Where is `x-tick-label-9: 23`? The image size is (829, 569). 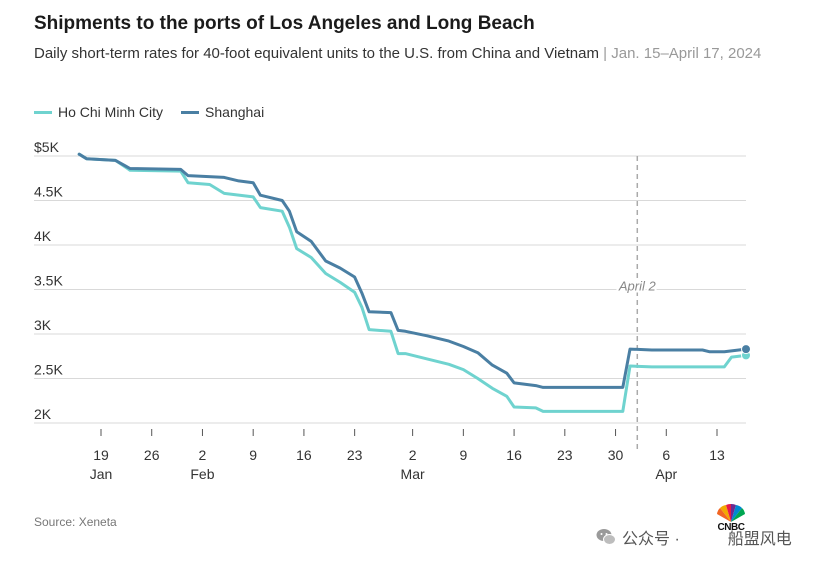 x-tick-label-9: 23 is located at coordinates (565, 455).